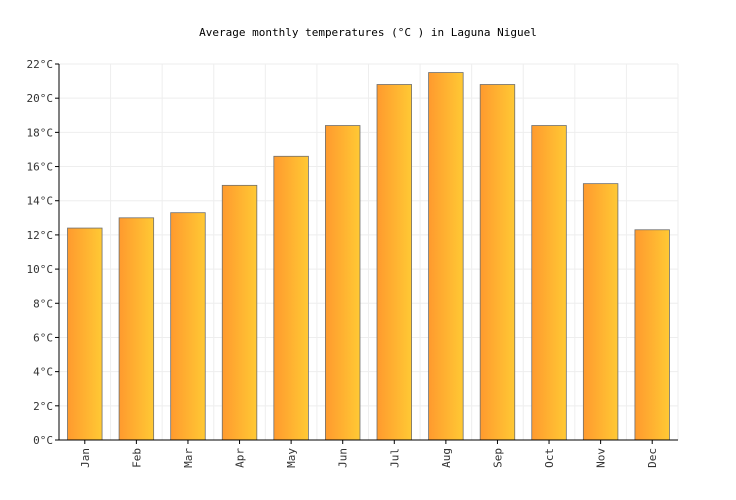 This screenshot has width=736, height=500. What do you see at coordinates (85, 334) in the screenshot?
I see `bar-jan` at bounding box center [85, 334].